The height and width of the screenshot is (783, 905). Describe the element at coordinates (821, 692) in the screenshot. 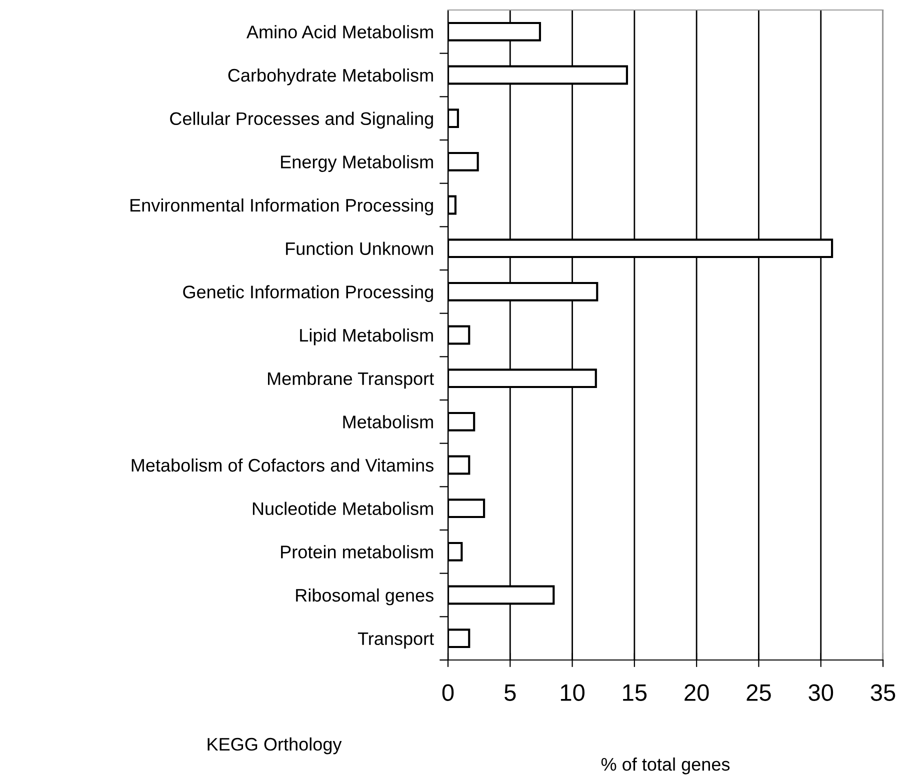

I see `x-tick-label: 30` at that location.